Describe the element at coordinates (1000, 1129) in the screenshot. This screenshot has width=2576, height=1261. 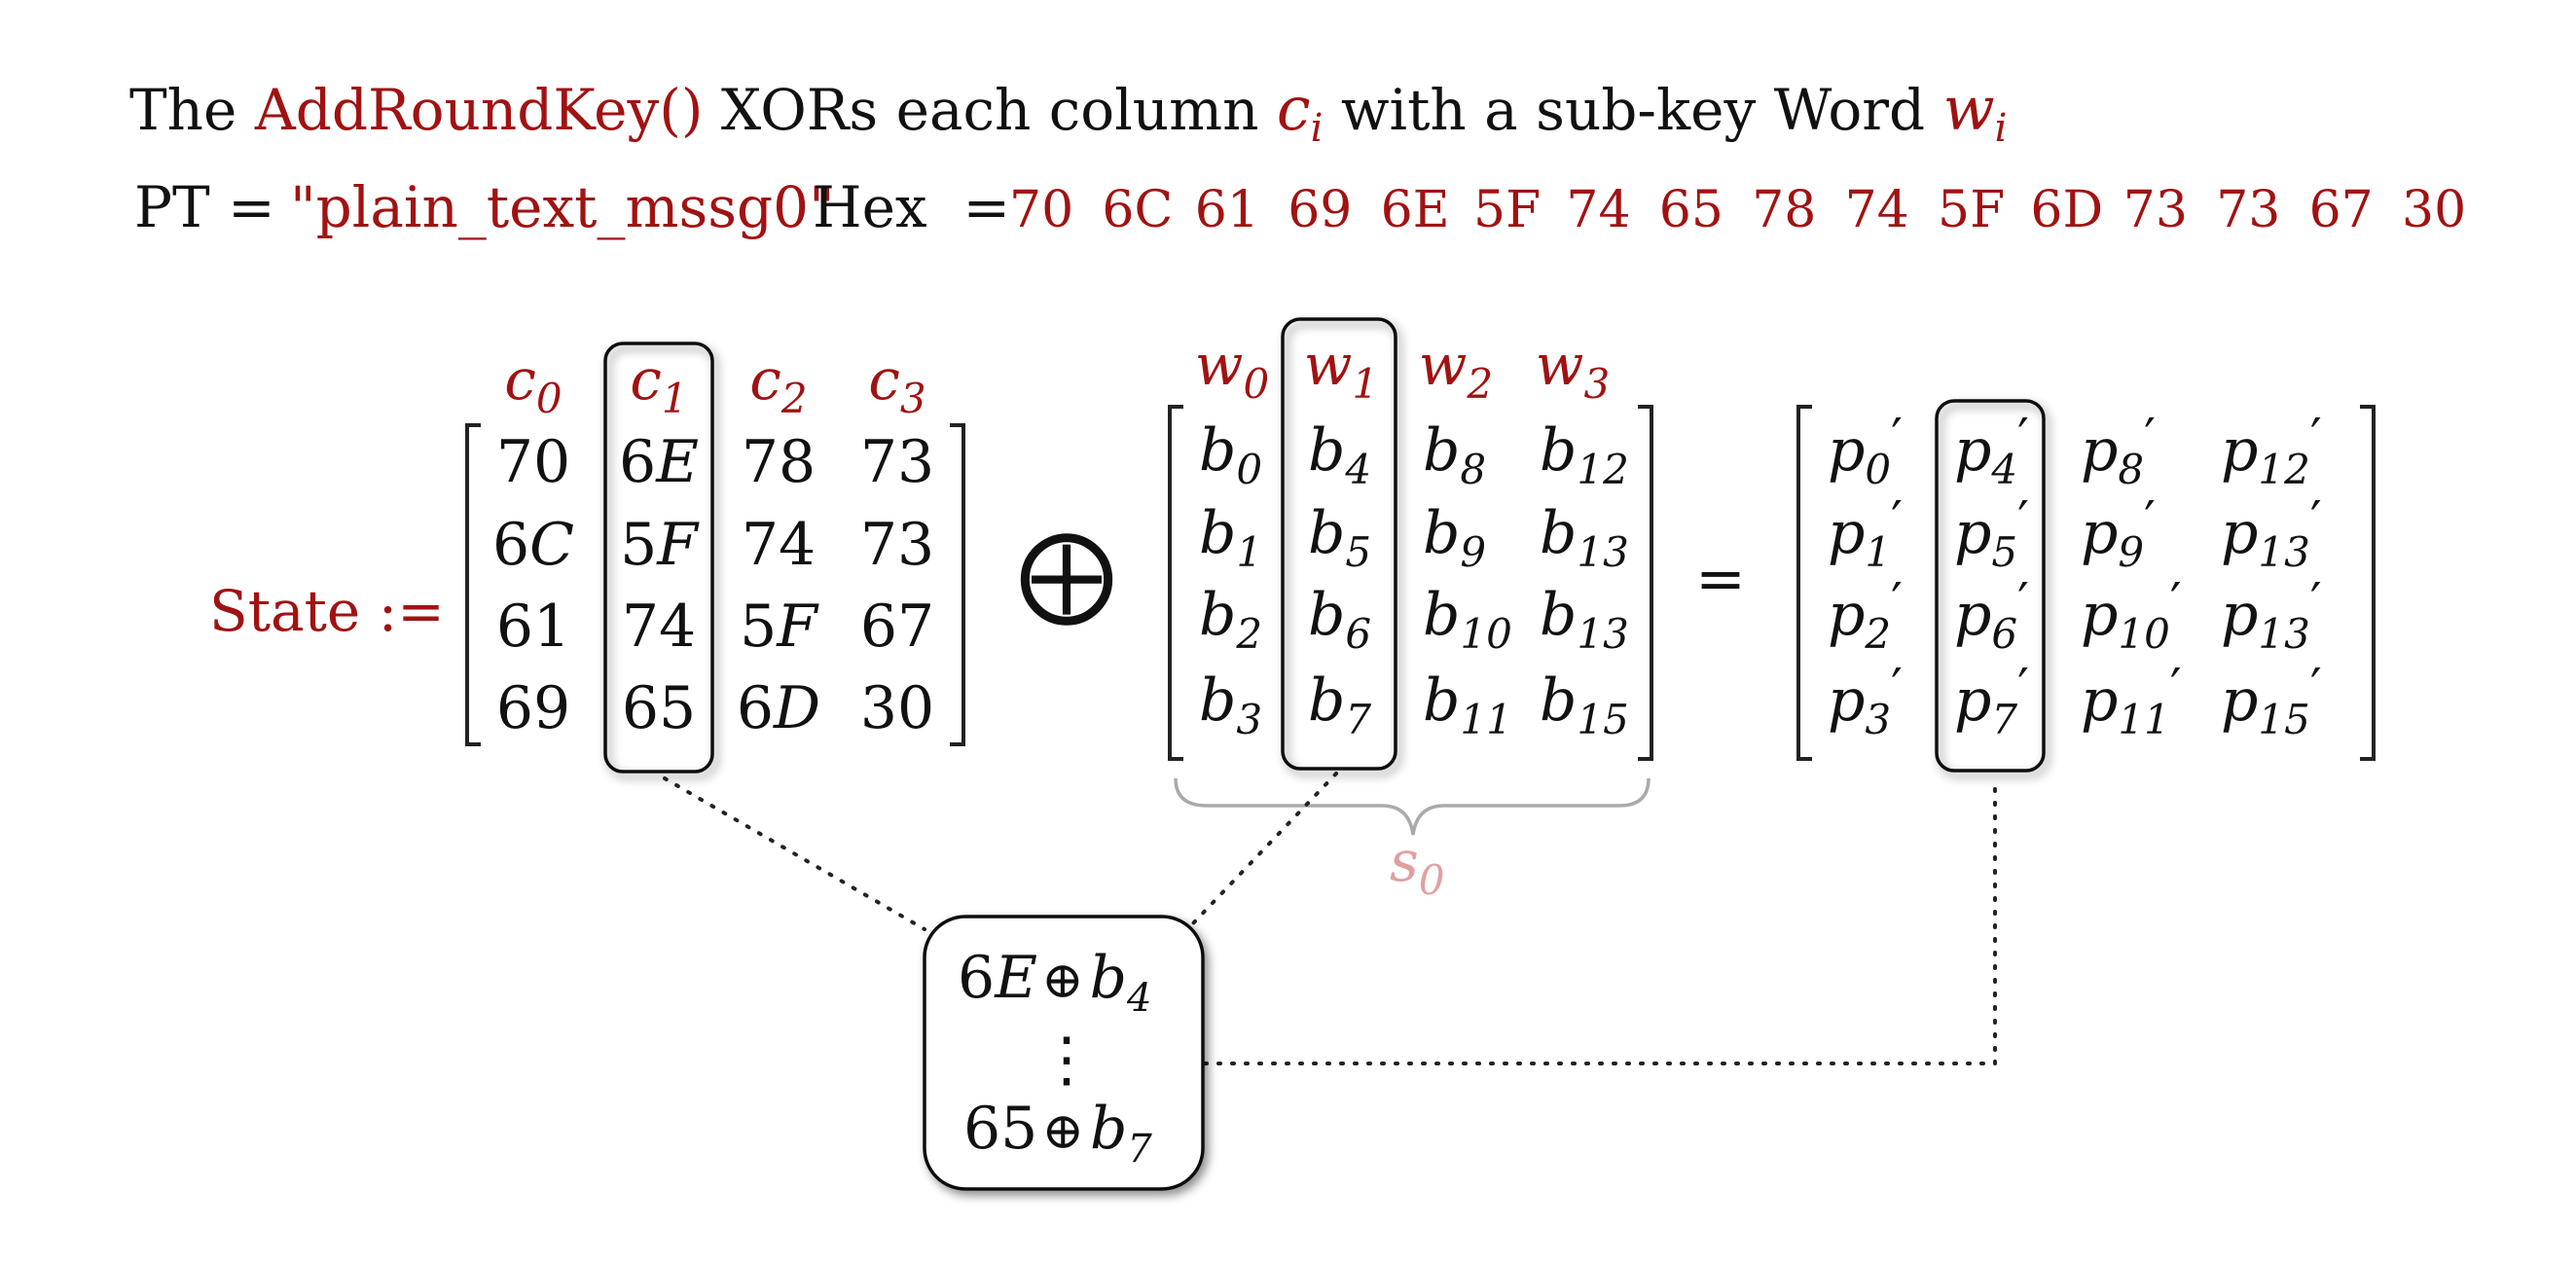
I see `callout-bottom-hex: 65` at that location.